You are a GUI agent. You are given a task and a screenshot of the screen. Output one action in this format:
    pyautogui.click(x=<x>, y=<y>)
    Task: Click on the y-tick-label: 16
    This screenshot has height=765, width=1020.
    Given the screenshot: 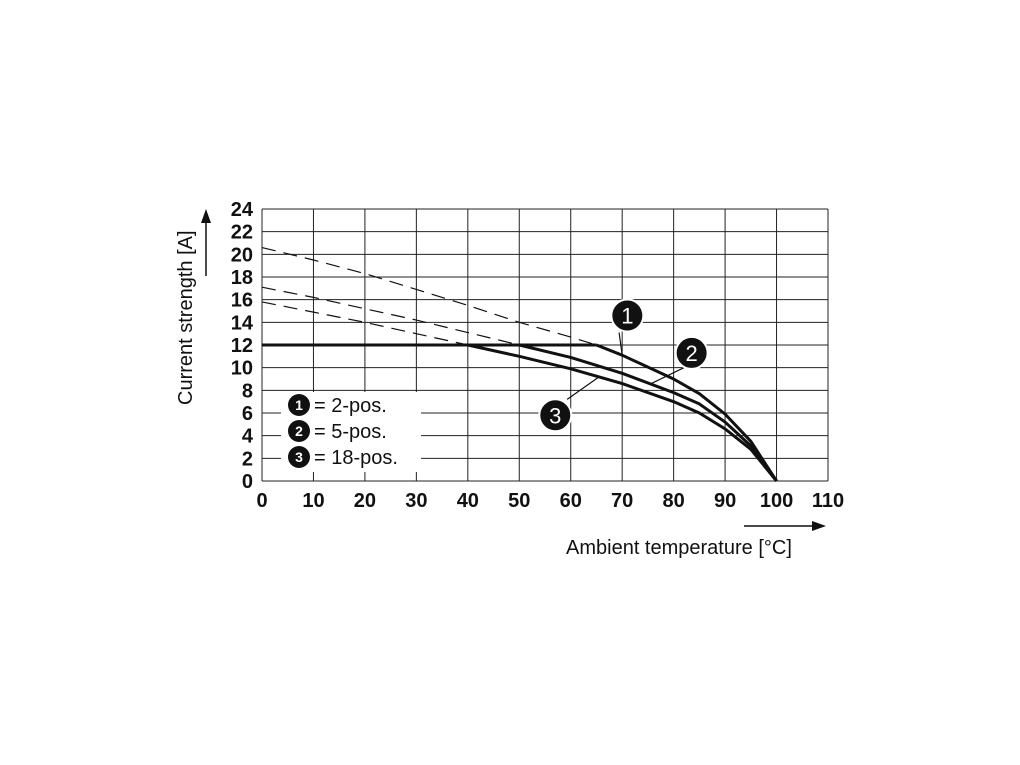 What is the action you would take?
    pyautogui.click(x=242, y=301)
    